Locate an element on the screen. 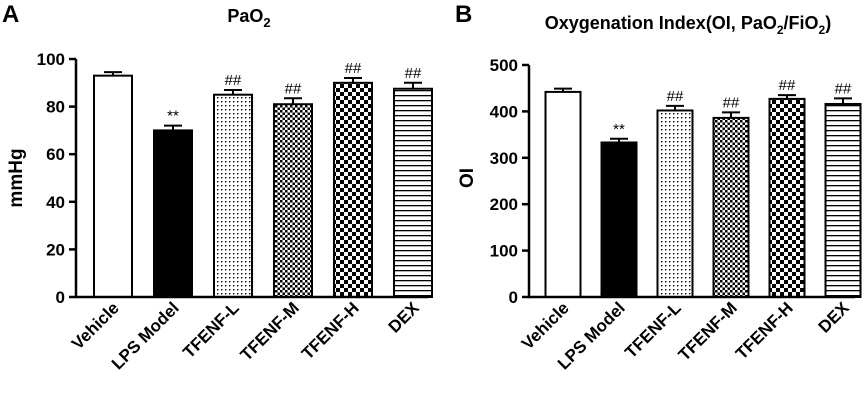  y-axis-label-b: OI is located at coordinates (467, 178).